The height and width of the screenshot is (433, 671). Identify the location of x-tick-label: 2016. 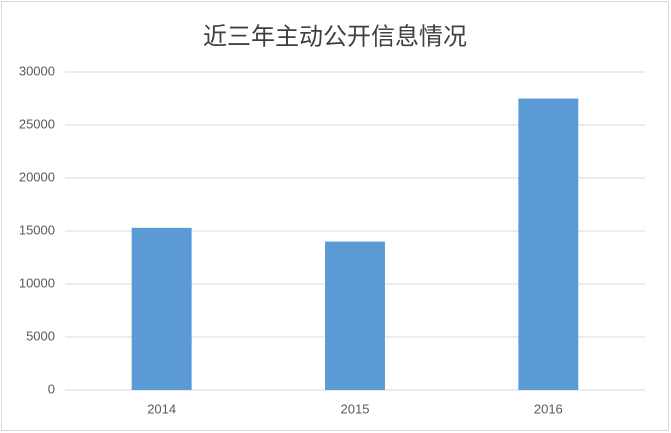
(548, 408).